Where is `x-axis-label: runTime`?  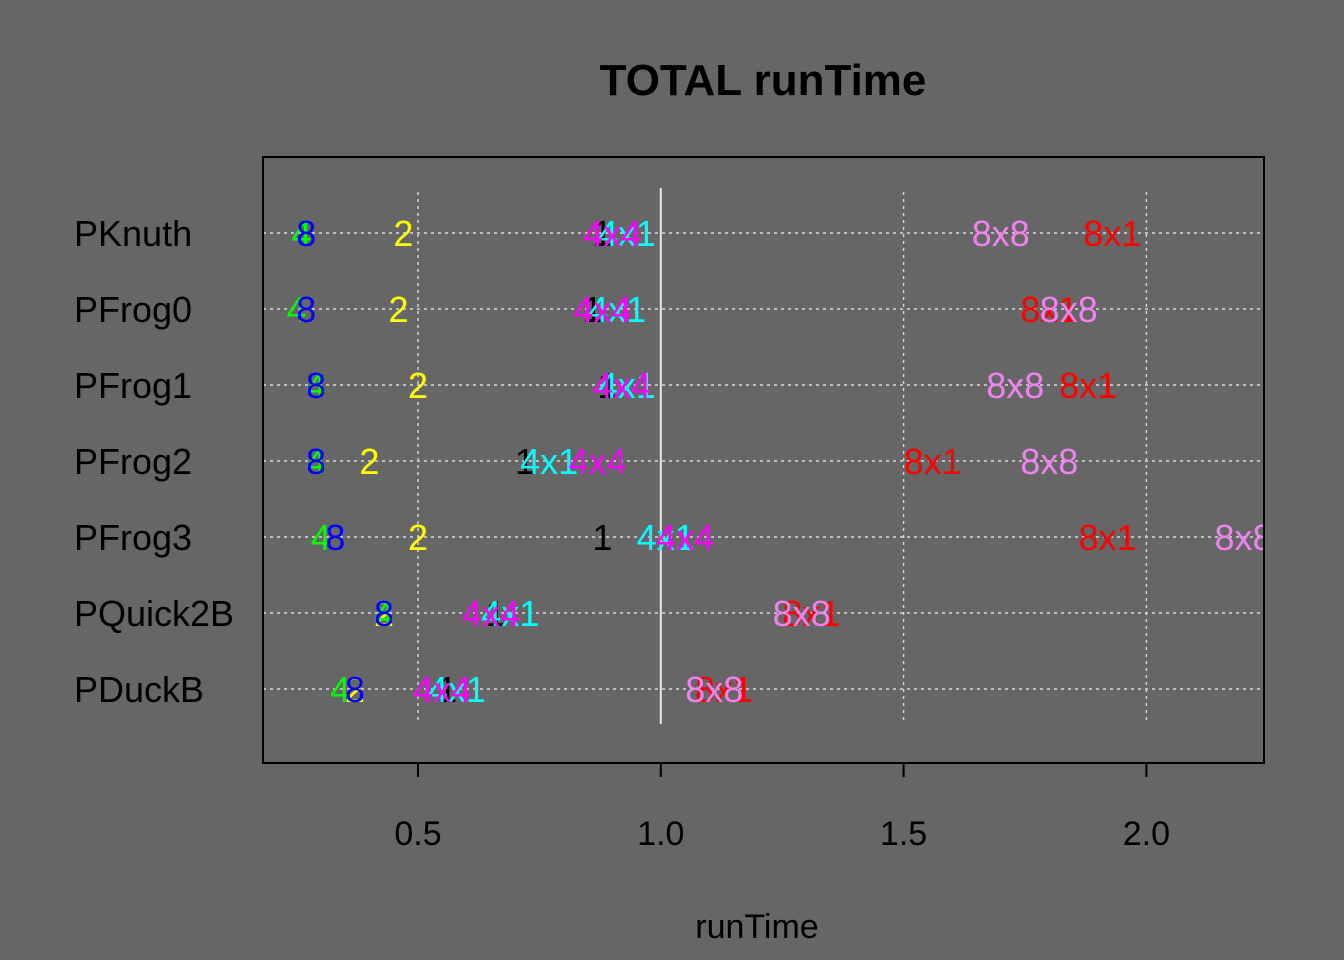
x-axis-label: runTime is located at coordinates (756, 927).